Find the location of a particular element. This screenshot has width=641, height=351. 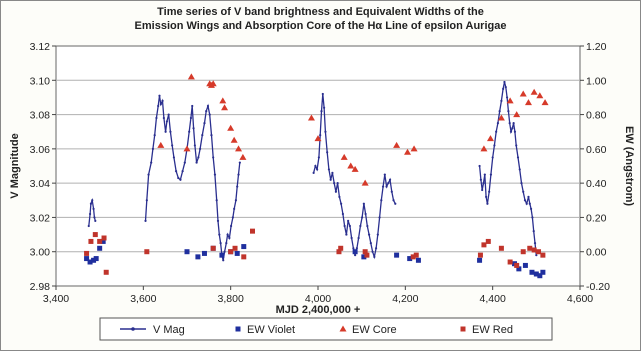

x-axis-title: MJD 2,400,000 + is located at coordinates (318, 310).